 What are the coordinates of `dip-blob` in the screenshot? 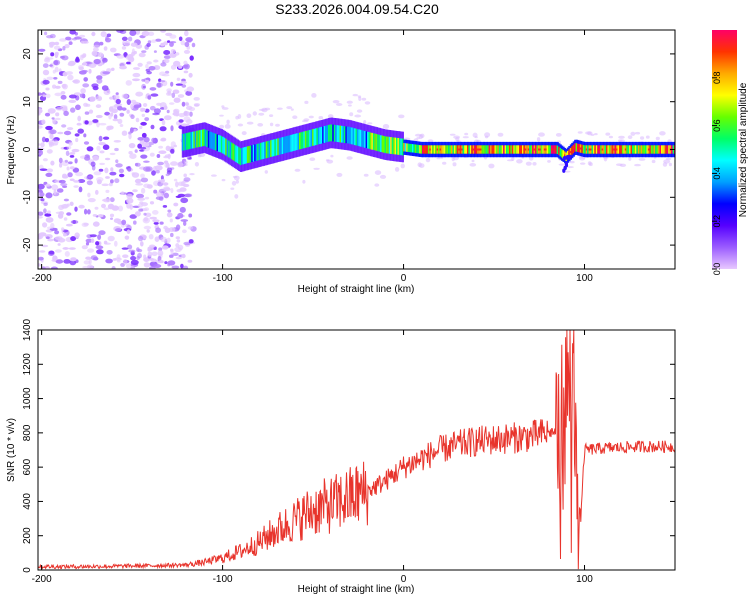 It's located at (566, 163).